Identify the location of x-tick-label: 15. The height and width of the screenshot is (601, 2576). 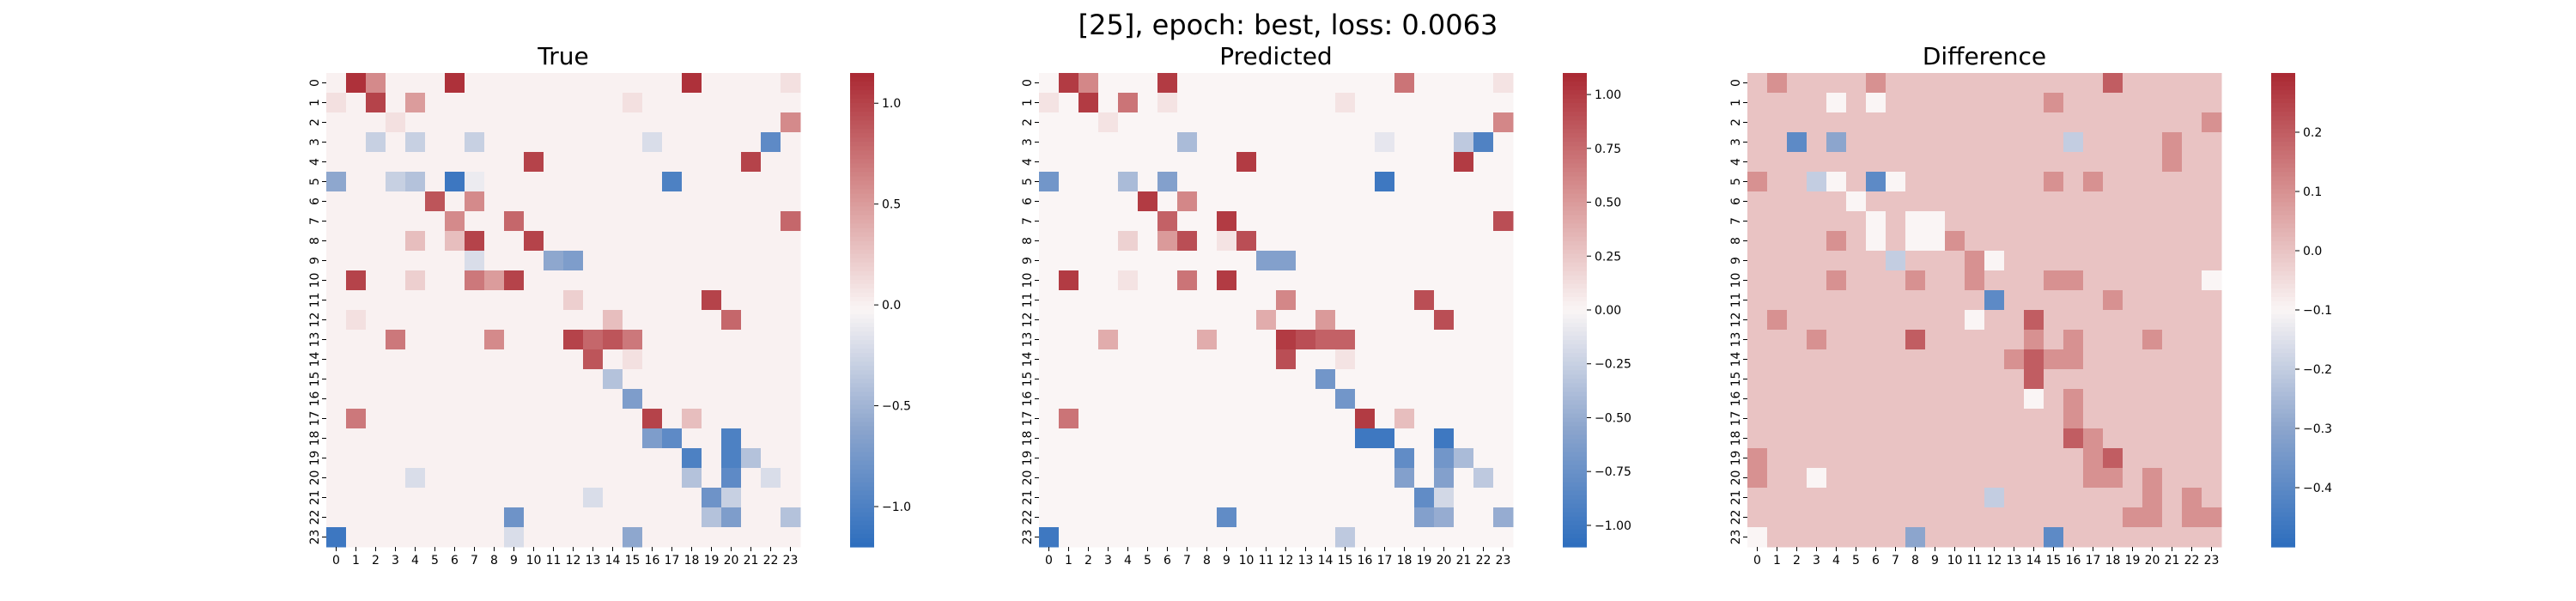
(1345, 561).